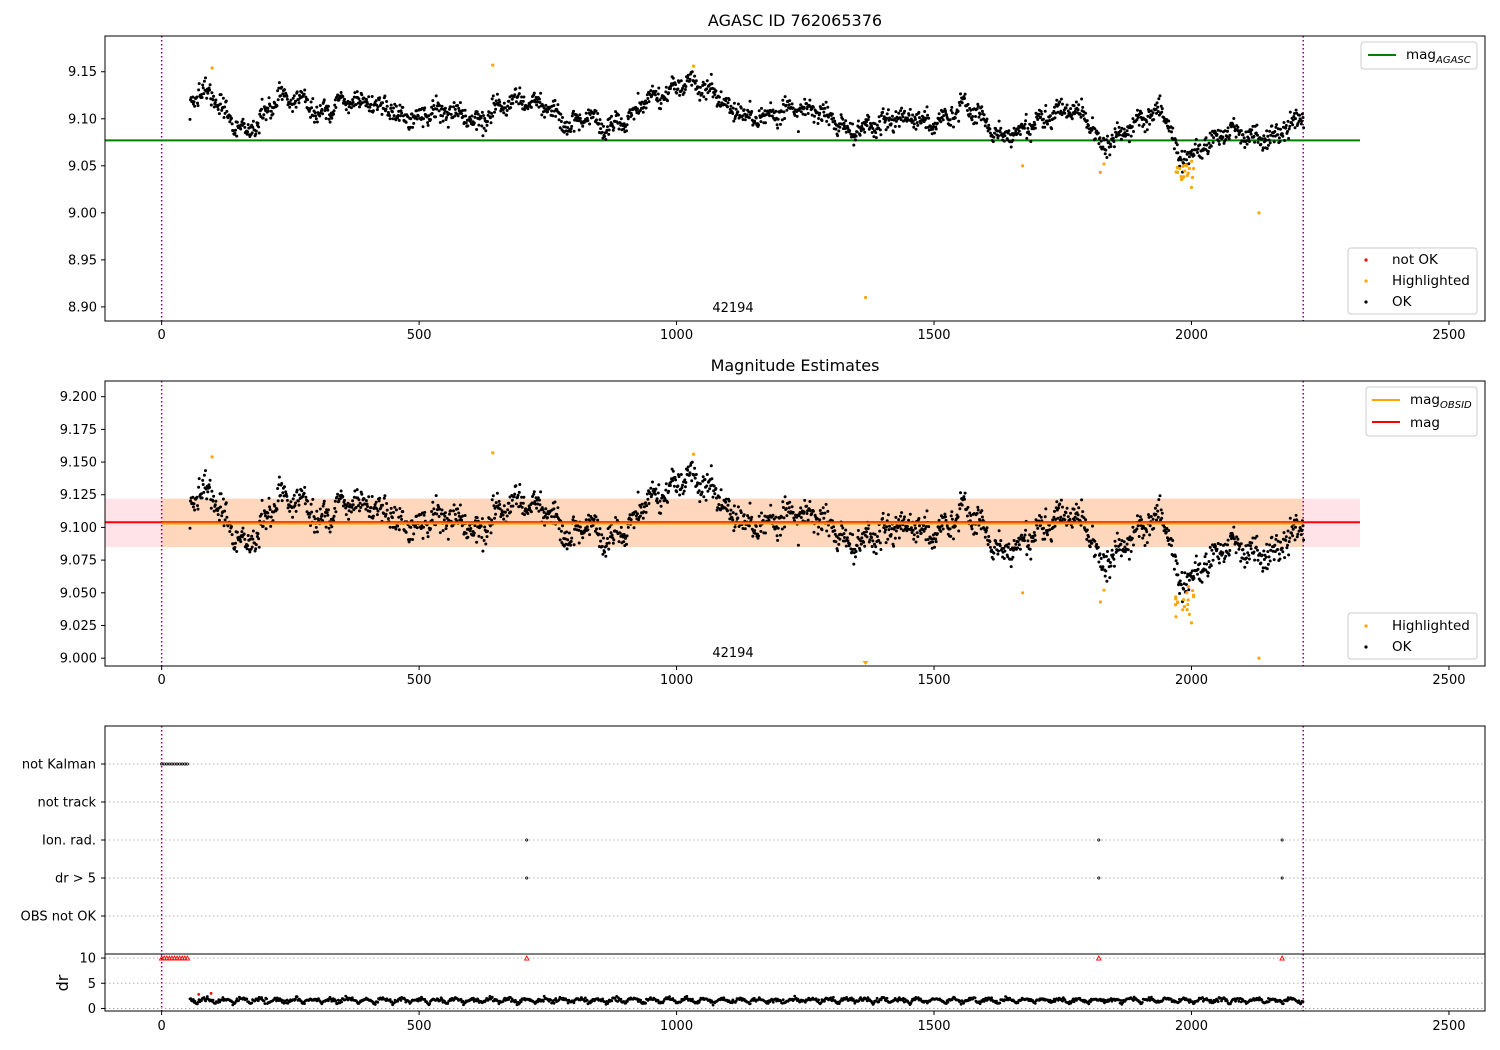 Image resolution: width=1500 pixels, height=1050 pixels. I want to click on legend2-ok-marker, so click(1366, 647).